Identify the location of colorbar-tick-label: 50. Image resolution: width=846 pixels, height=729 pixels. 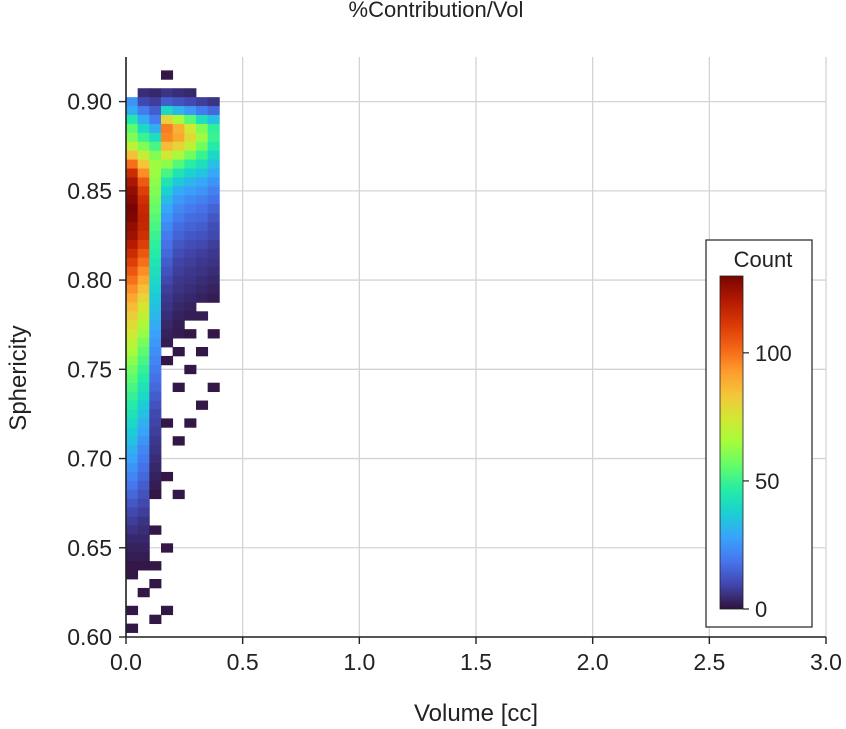
(767, 481).